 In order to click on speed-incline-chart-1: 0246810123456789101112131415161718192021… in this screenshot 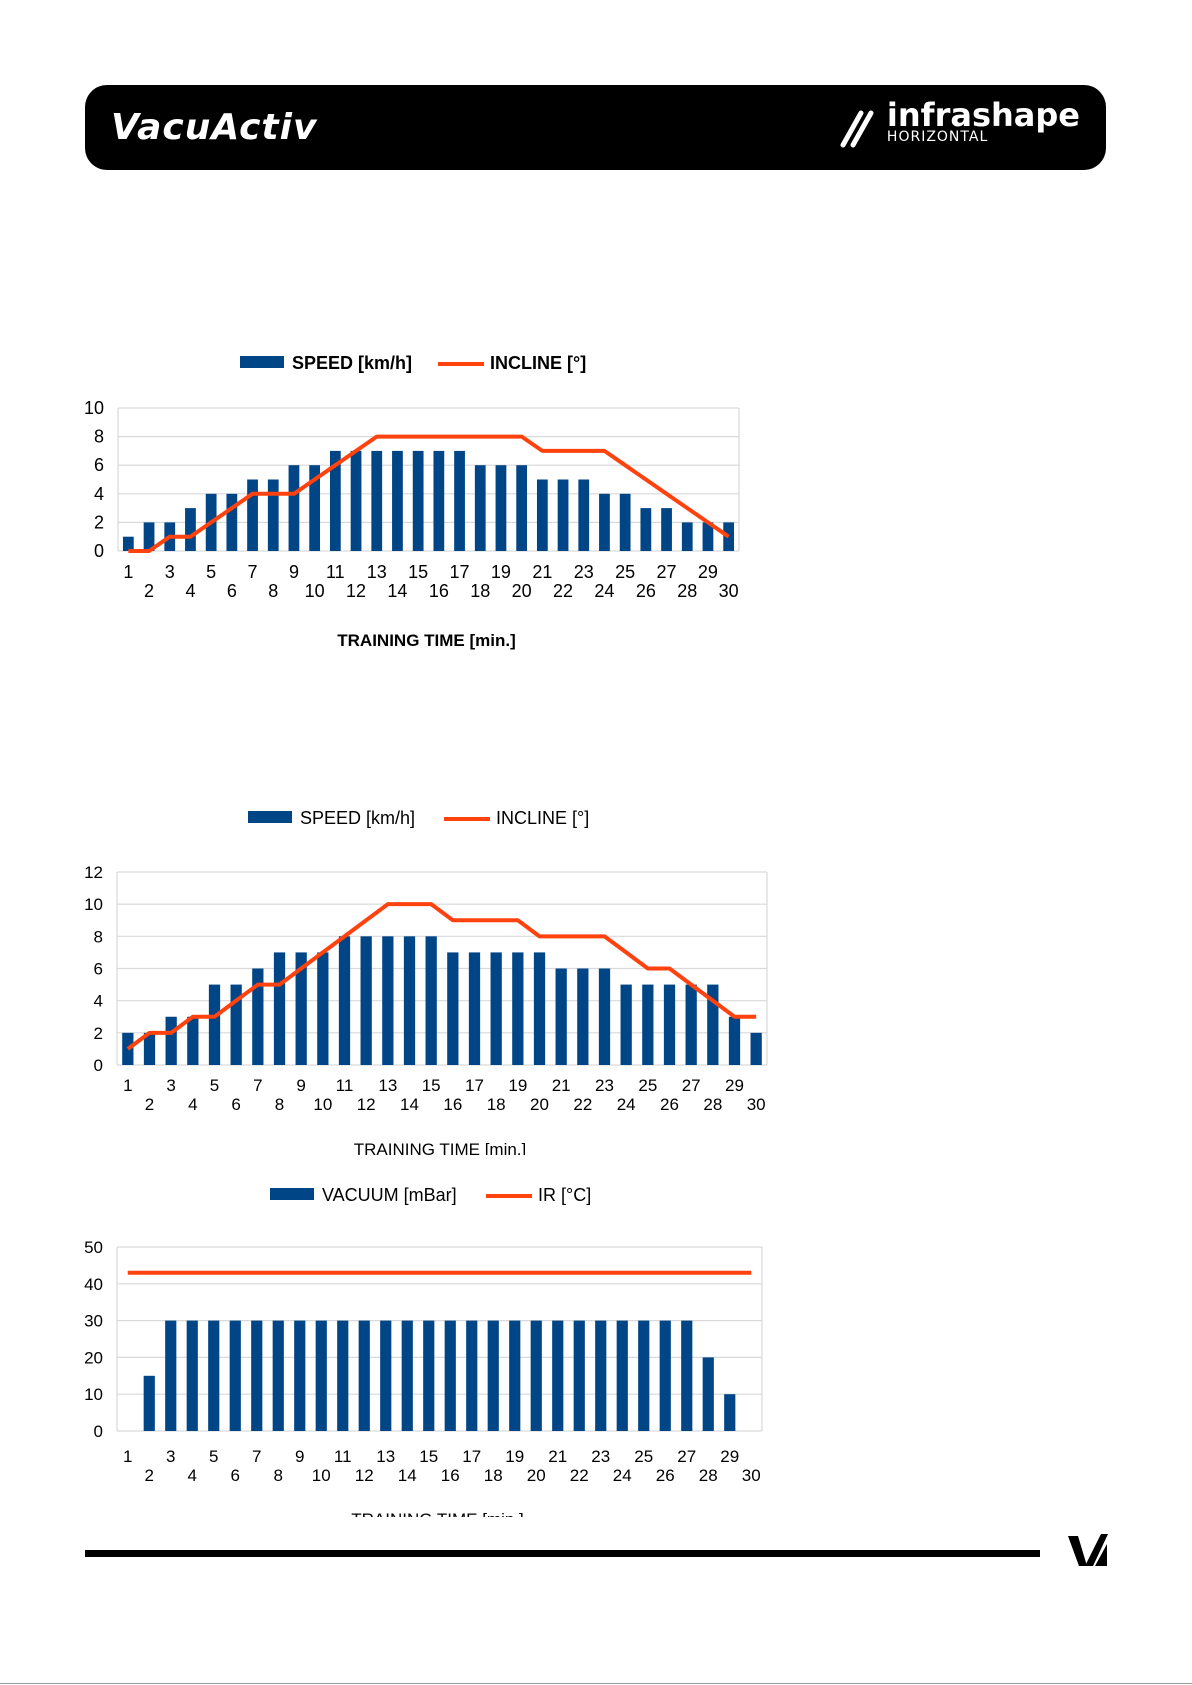, I will do `click(412, 501)`.